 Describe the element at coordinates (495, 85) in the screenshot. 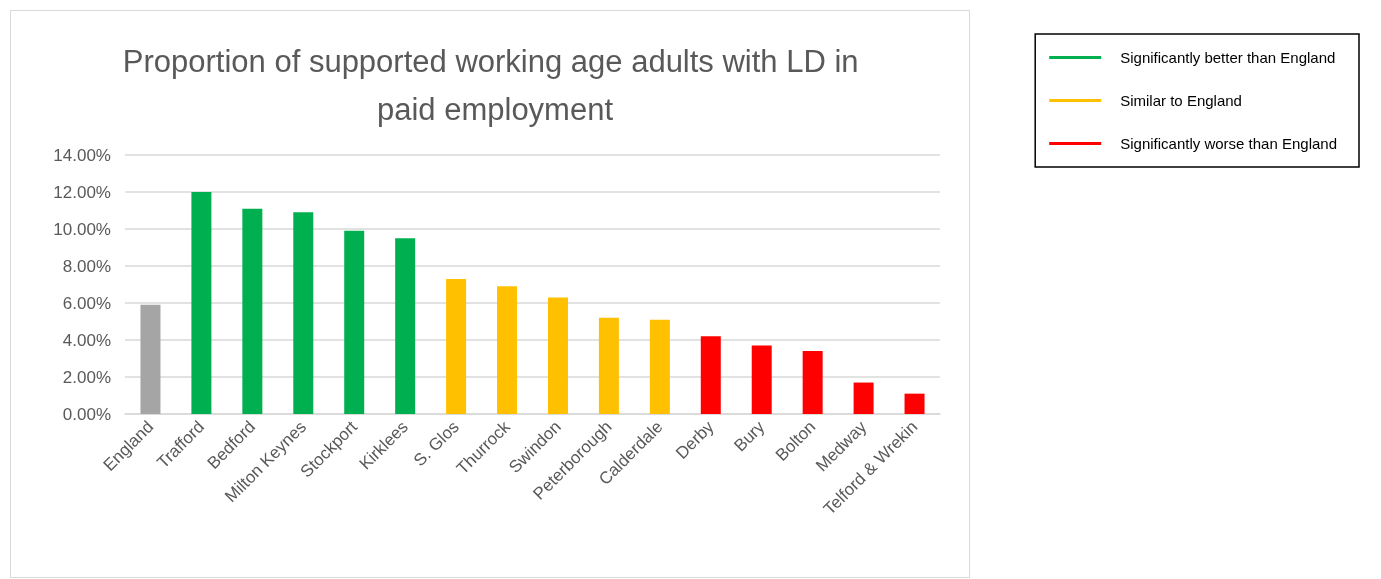

I see `chart-title: Proportion of supported working age adults with LD in paid employment` at that location.